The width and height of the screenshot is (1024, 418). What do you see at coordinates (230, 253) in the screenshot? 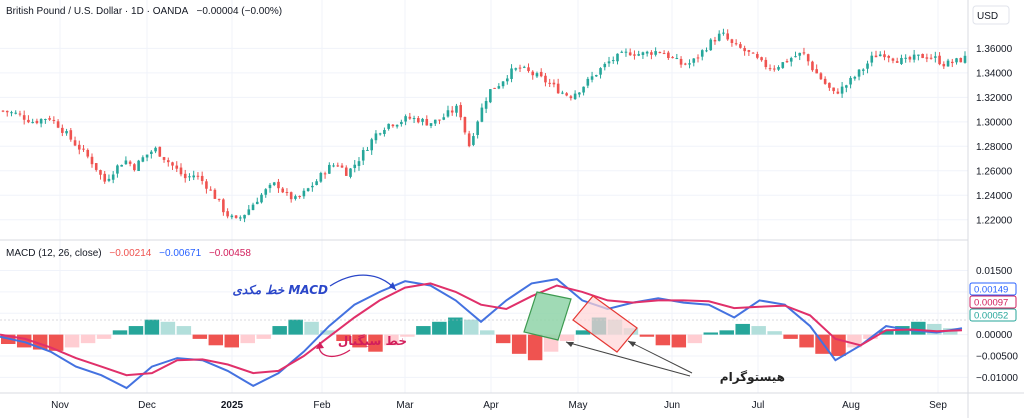
I see `macd-legend-signal-value: −0.00458` at bounding box center [230, 253].